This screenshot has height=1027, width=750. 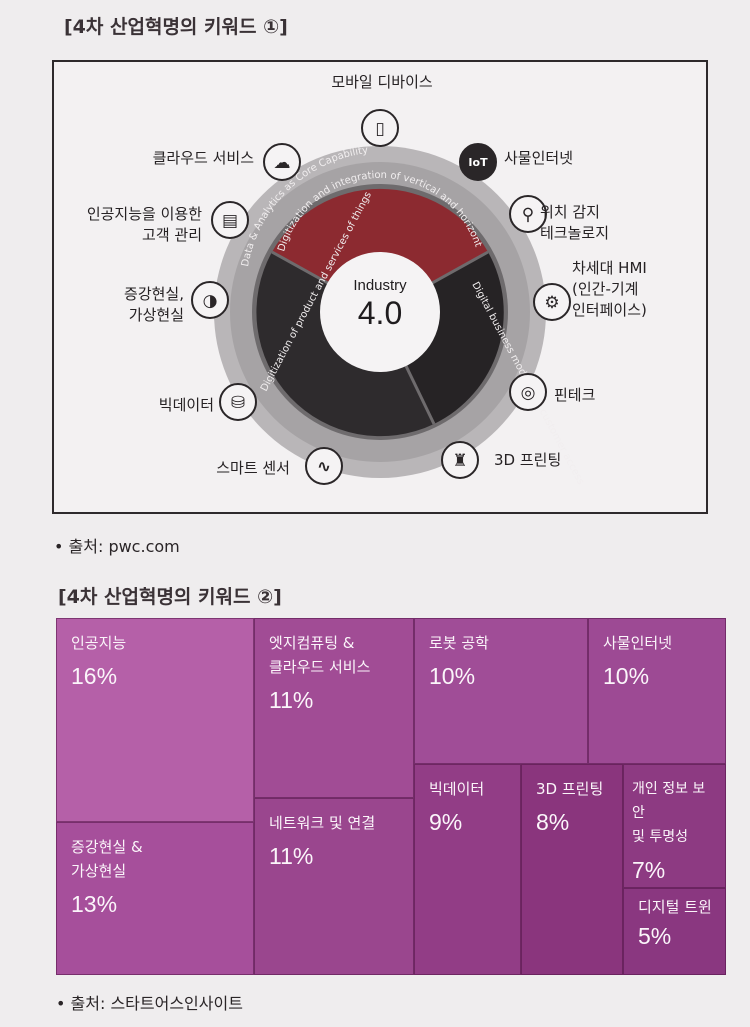 I want to click on label-ar-vr: 증강현실, 가상현실, so click(x=154, y=304).